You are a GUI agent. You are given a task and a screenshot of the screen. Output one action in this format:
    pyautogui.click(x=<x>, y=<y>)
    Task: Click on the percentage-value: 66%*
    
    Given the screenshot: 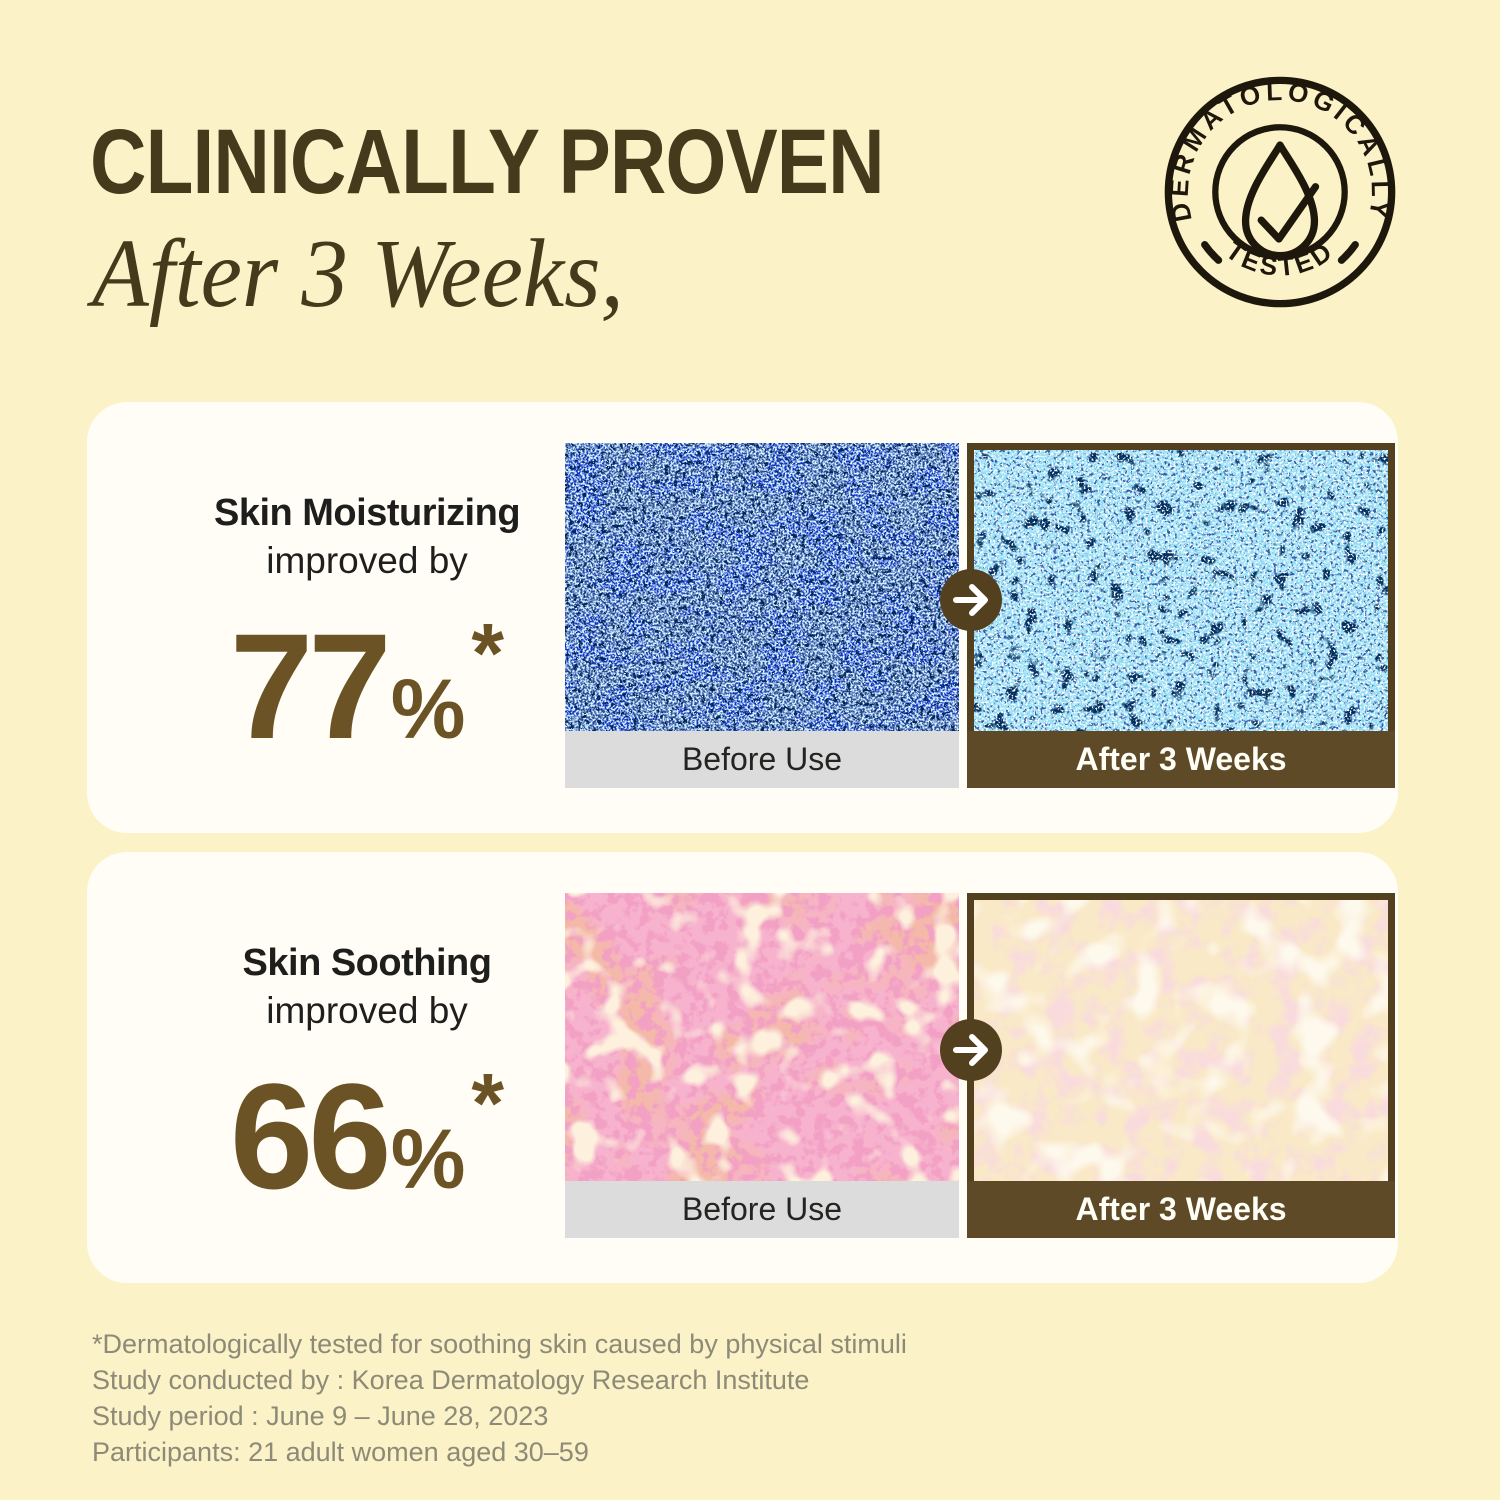 What is the action you would take?
    pyautogui.click(x=367, y=1136)
    